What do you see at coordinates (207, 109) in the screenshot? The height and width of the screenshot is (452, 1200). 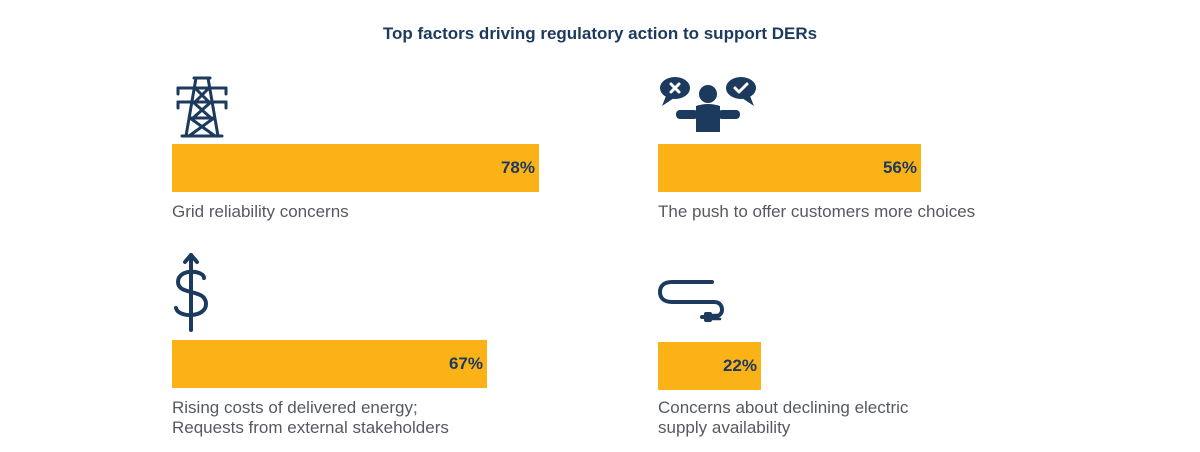 I see `transmission-tower-icon` at bounding box center [207, 109].